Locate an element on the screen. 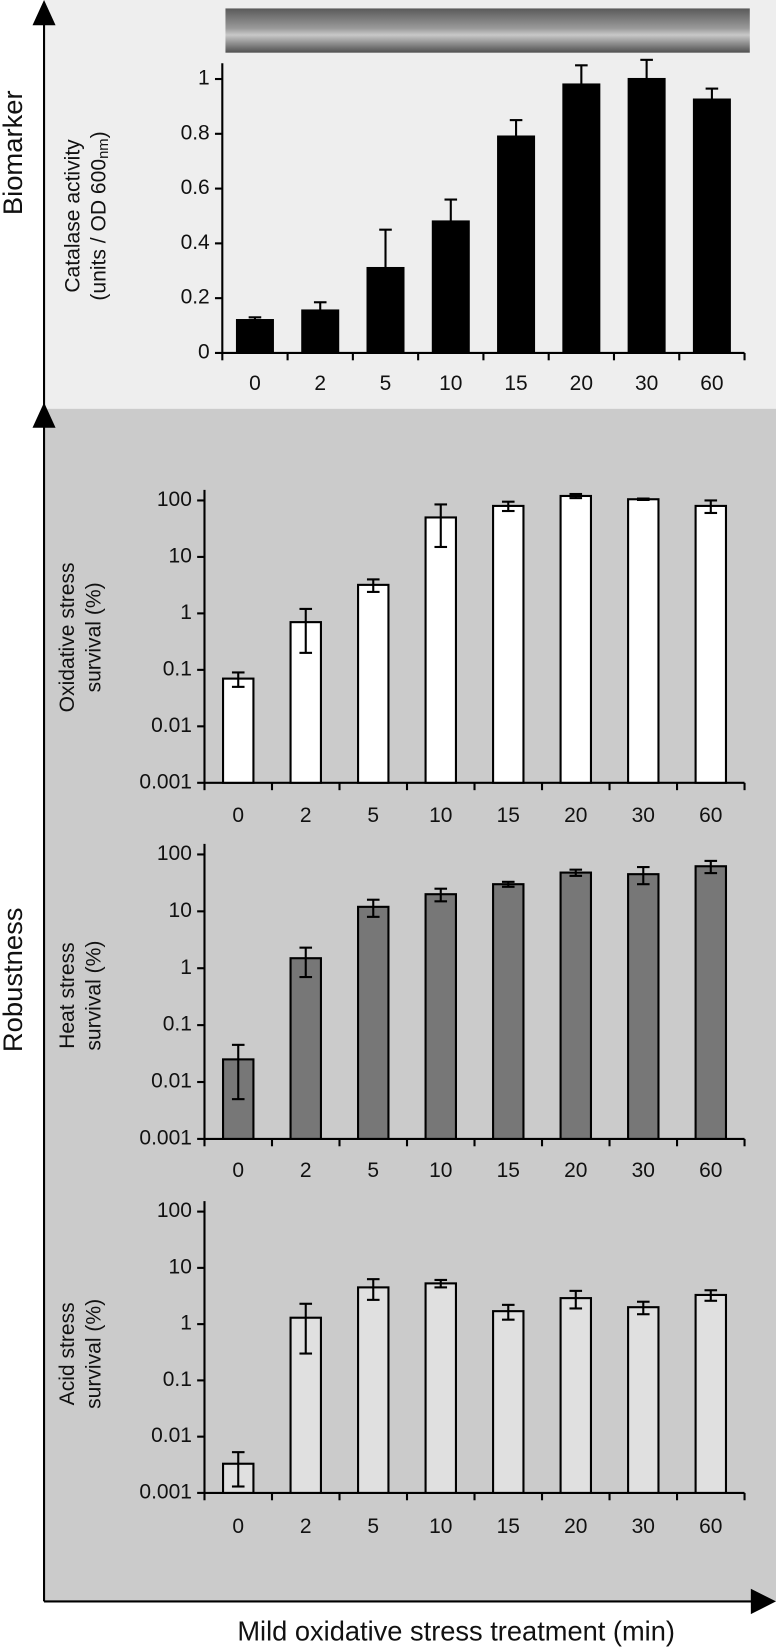  y-axis-title: Acid stress is located at coordinates (67, 1353).